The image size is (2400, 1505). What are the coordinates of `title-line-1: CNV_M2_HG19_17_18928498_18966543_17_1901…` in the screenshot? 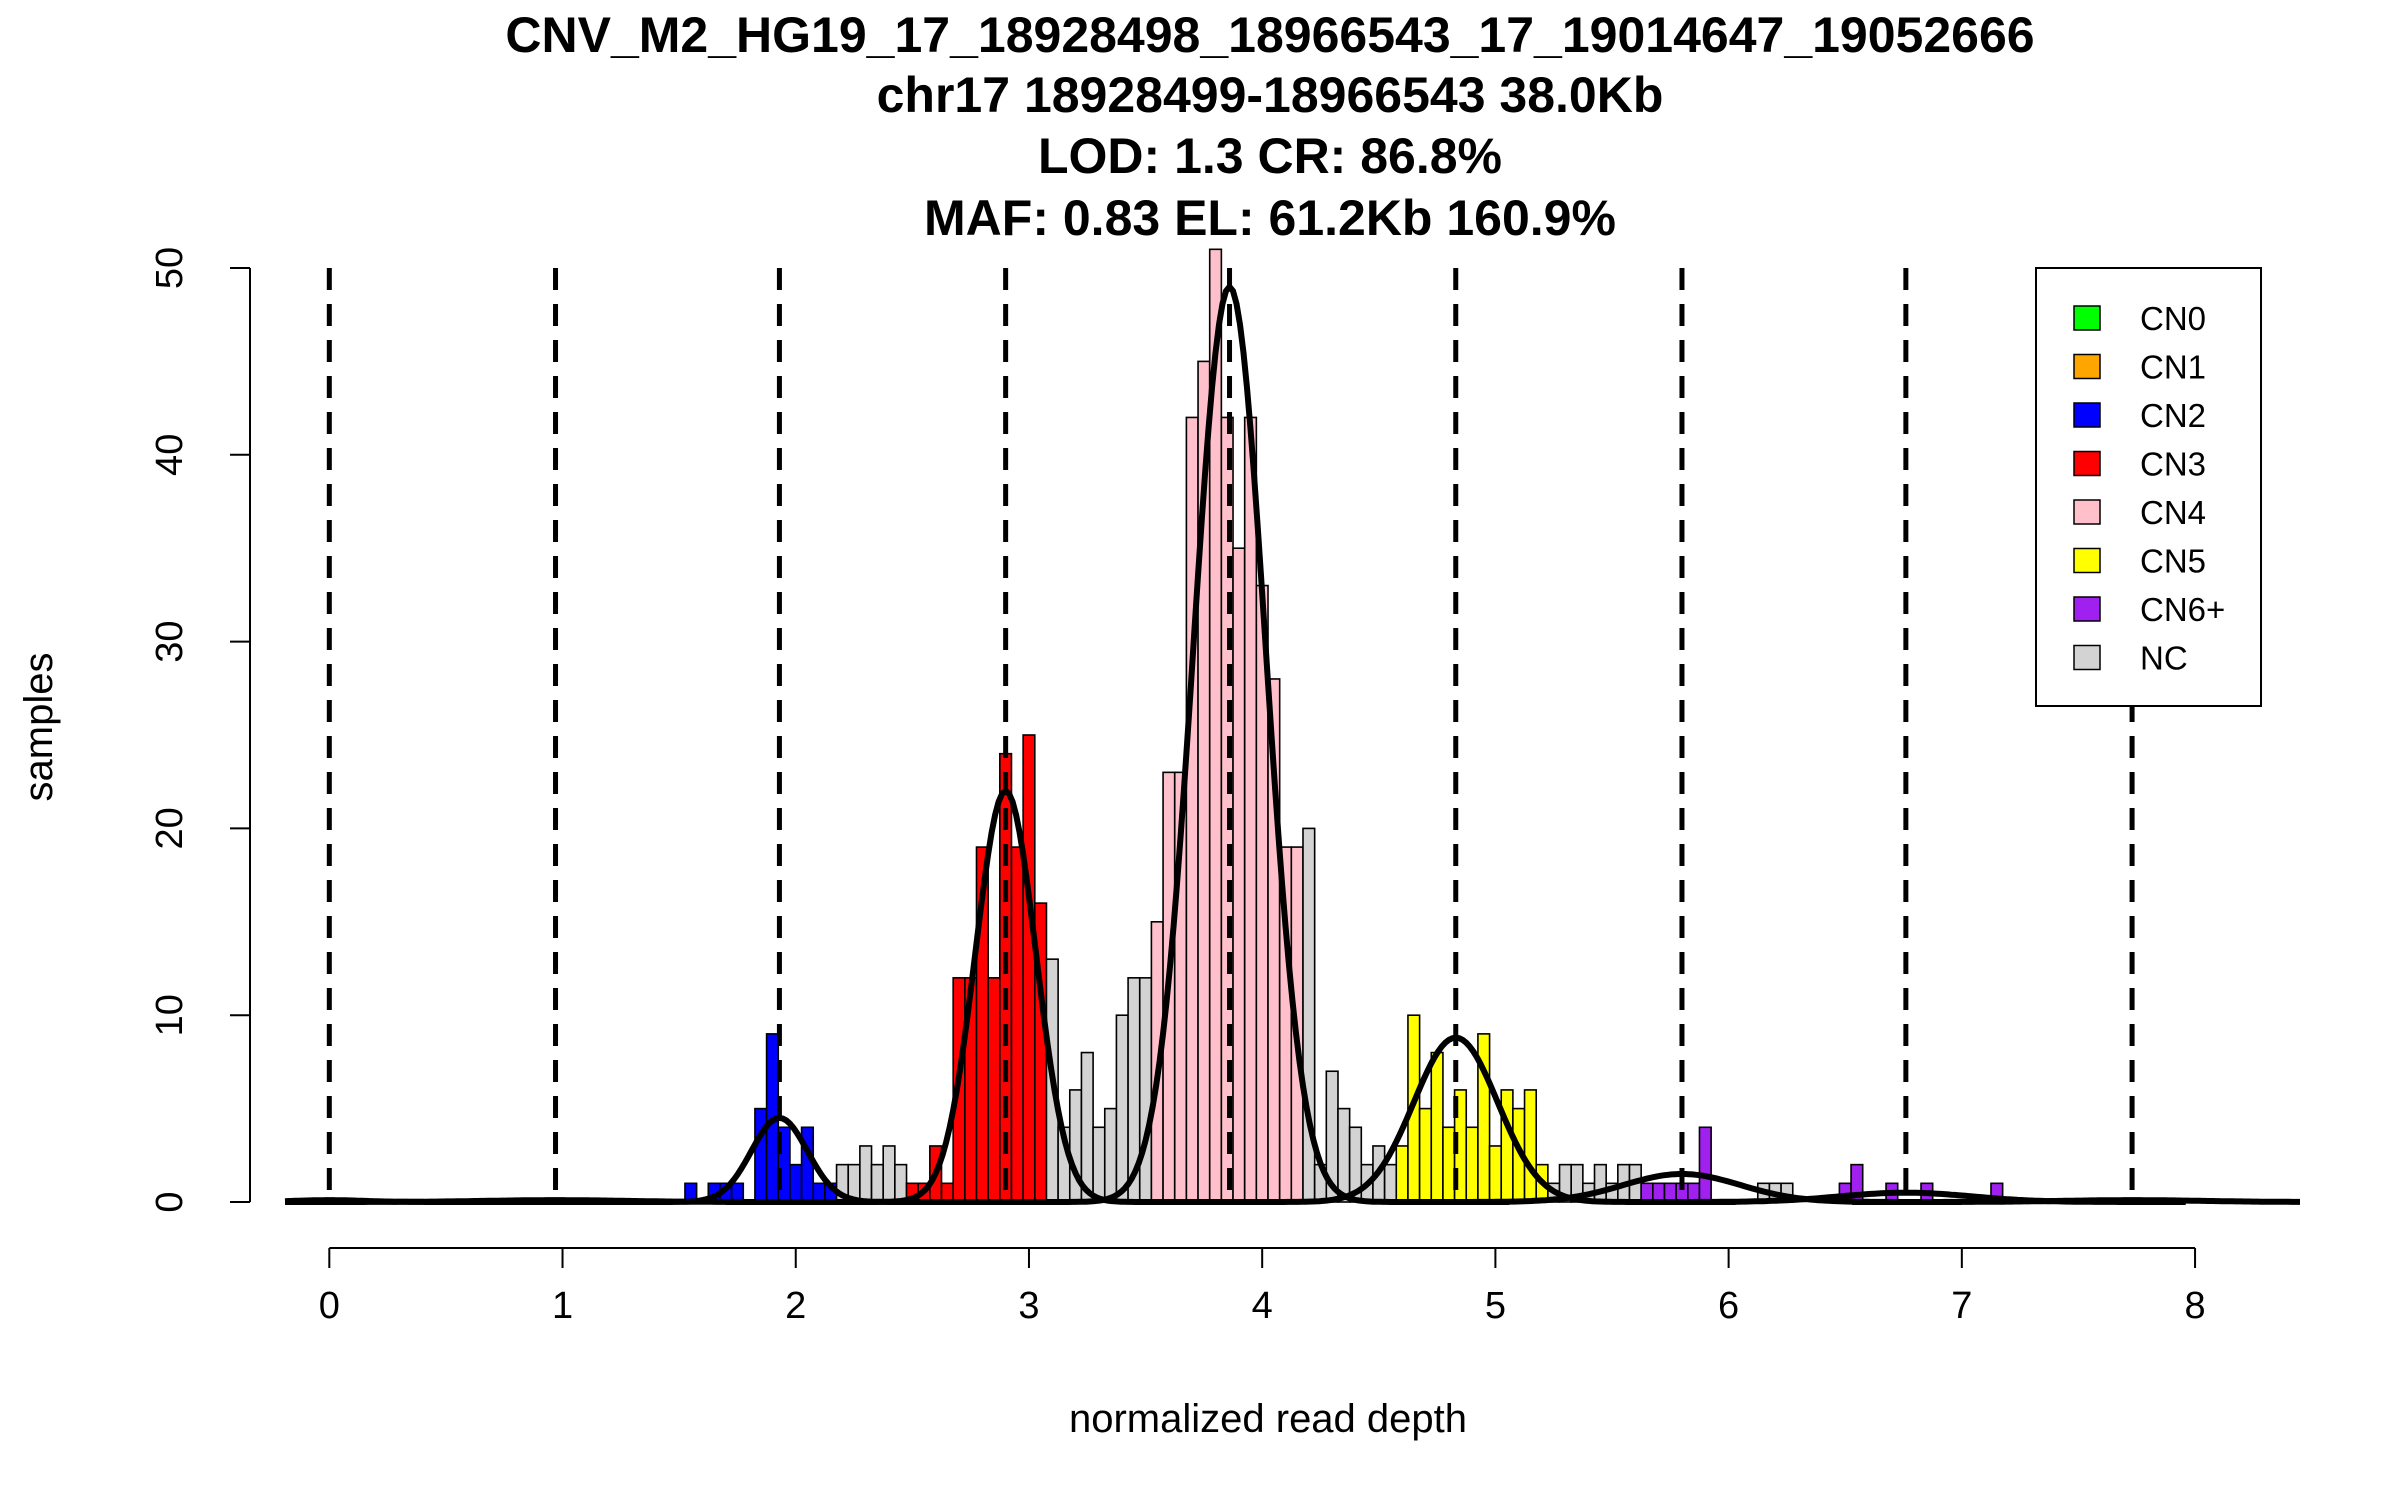 It's located at (1269, 35).